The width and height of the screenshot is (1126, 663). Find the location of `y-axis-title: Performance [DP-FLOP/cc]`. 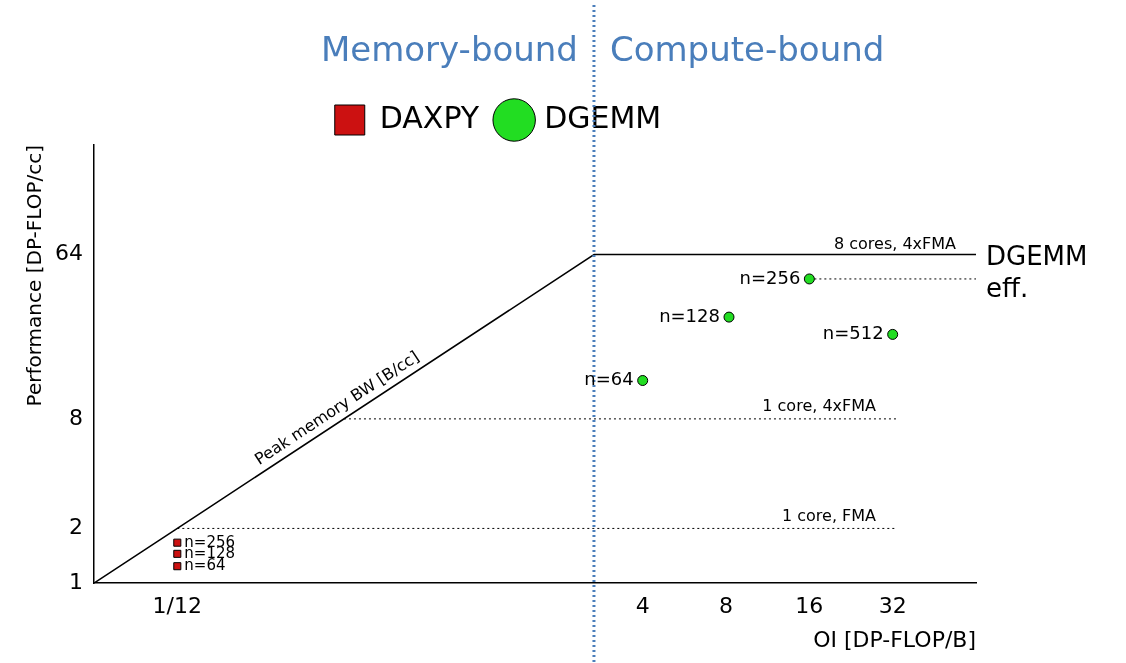

y-axis-title: Performance [DP-FLOP/cc] is located at coordinates (34, 276).